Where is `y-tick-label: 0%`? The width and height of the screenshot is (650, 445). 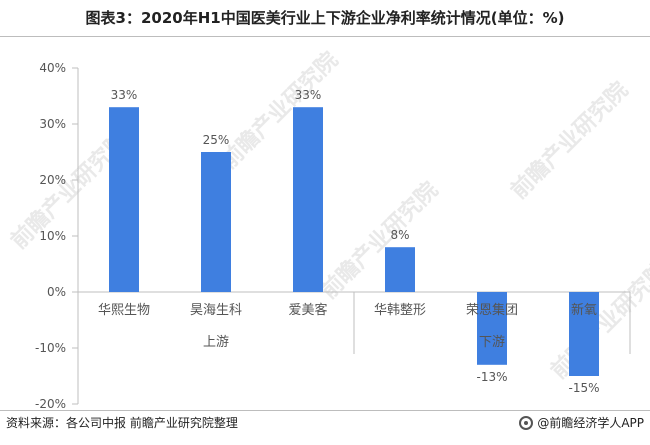
y-tick-label: 0% is located at coordinates (56, 292).